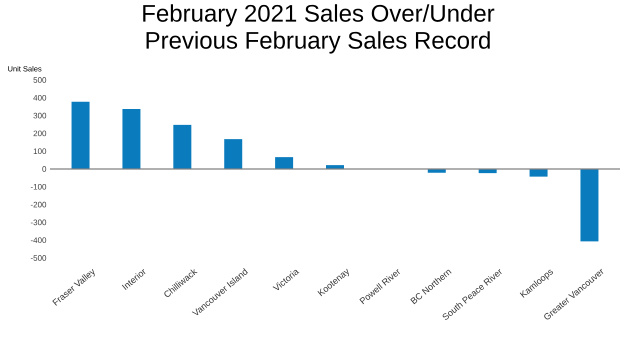  What do you see at coordinates (40, 151) in the screenshot?
I see `y-tick-label: 100` at bounding box center [40, 151].